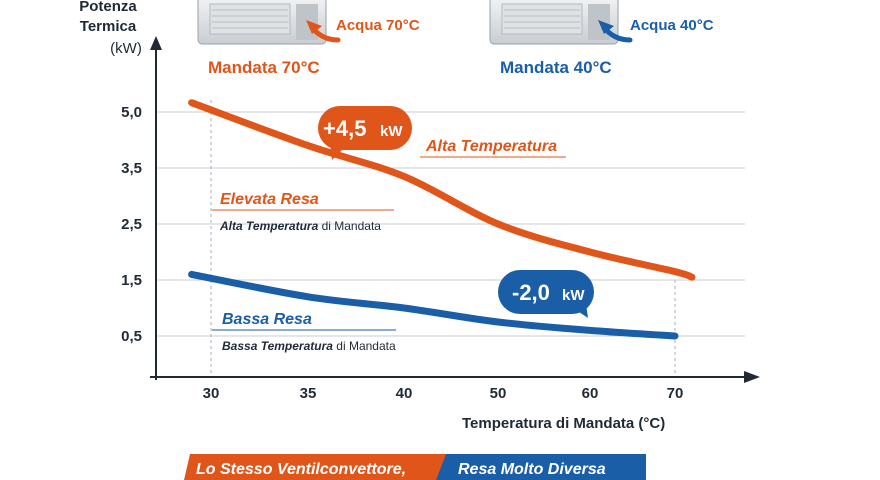 Image resolution: width=880 pixels, height=480 pixels. What do you see at coordinates (752, 377) in the screenshot?
I see `x-axis-arrowhead-icon` at bounding box center [752, 377].